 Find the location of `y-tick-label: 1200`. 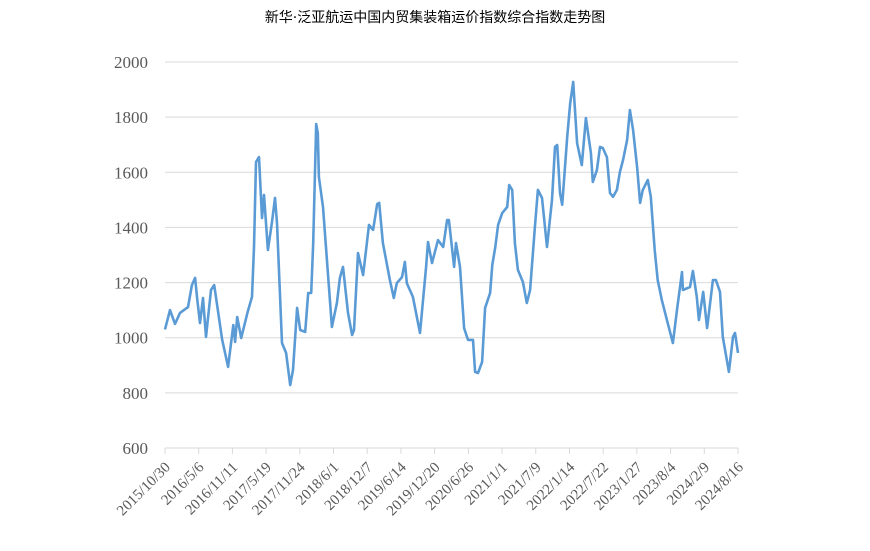

y-tick-label: 1200 is located at coordinates (131, 283).